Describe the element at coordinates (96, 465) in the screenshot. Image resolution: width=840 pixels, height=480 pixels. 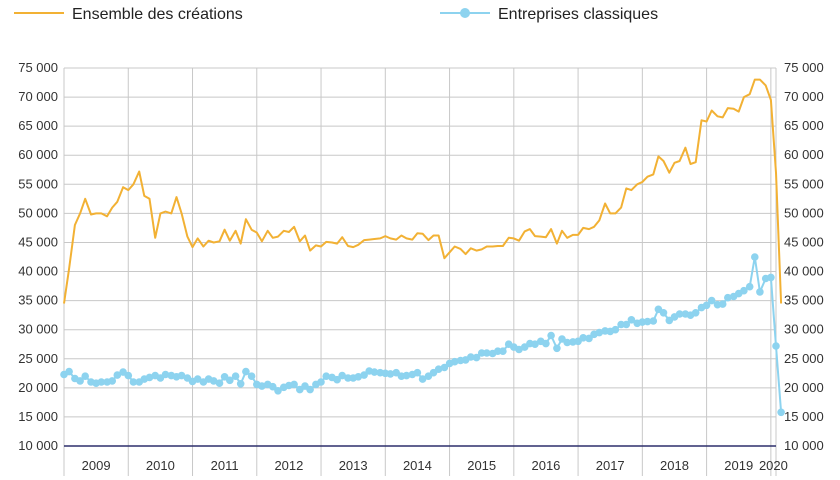
I see `x-tick-label: 2009` at that location.